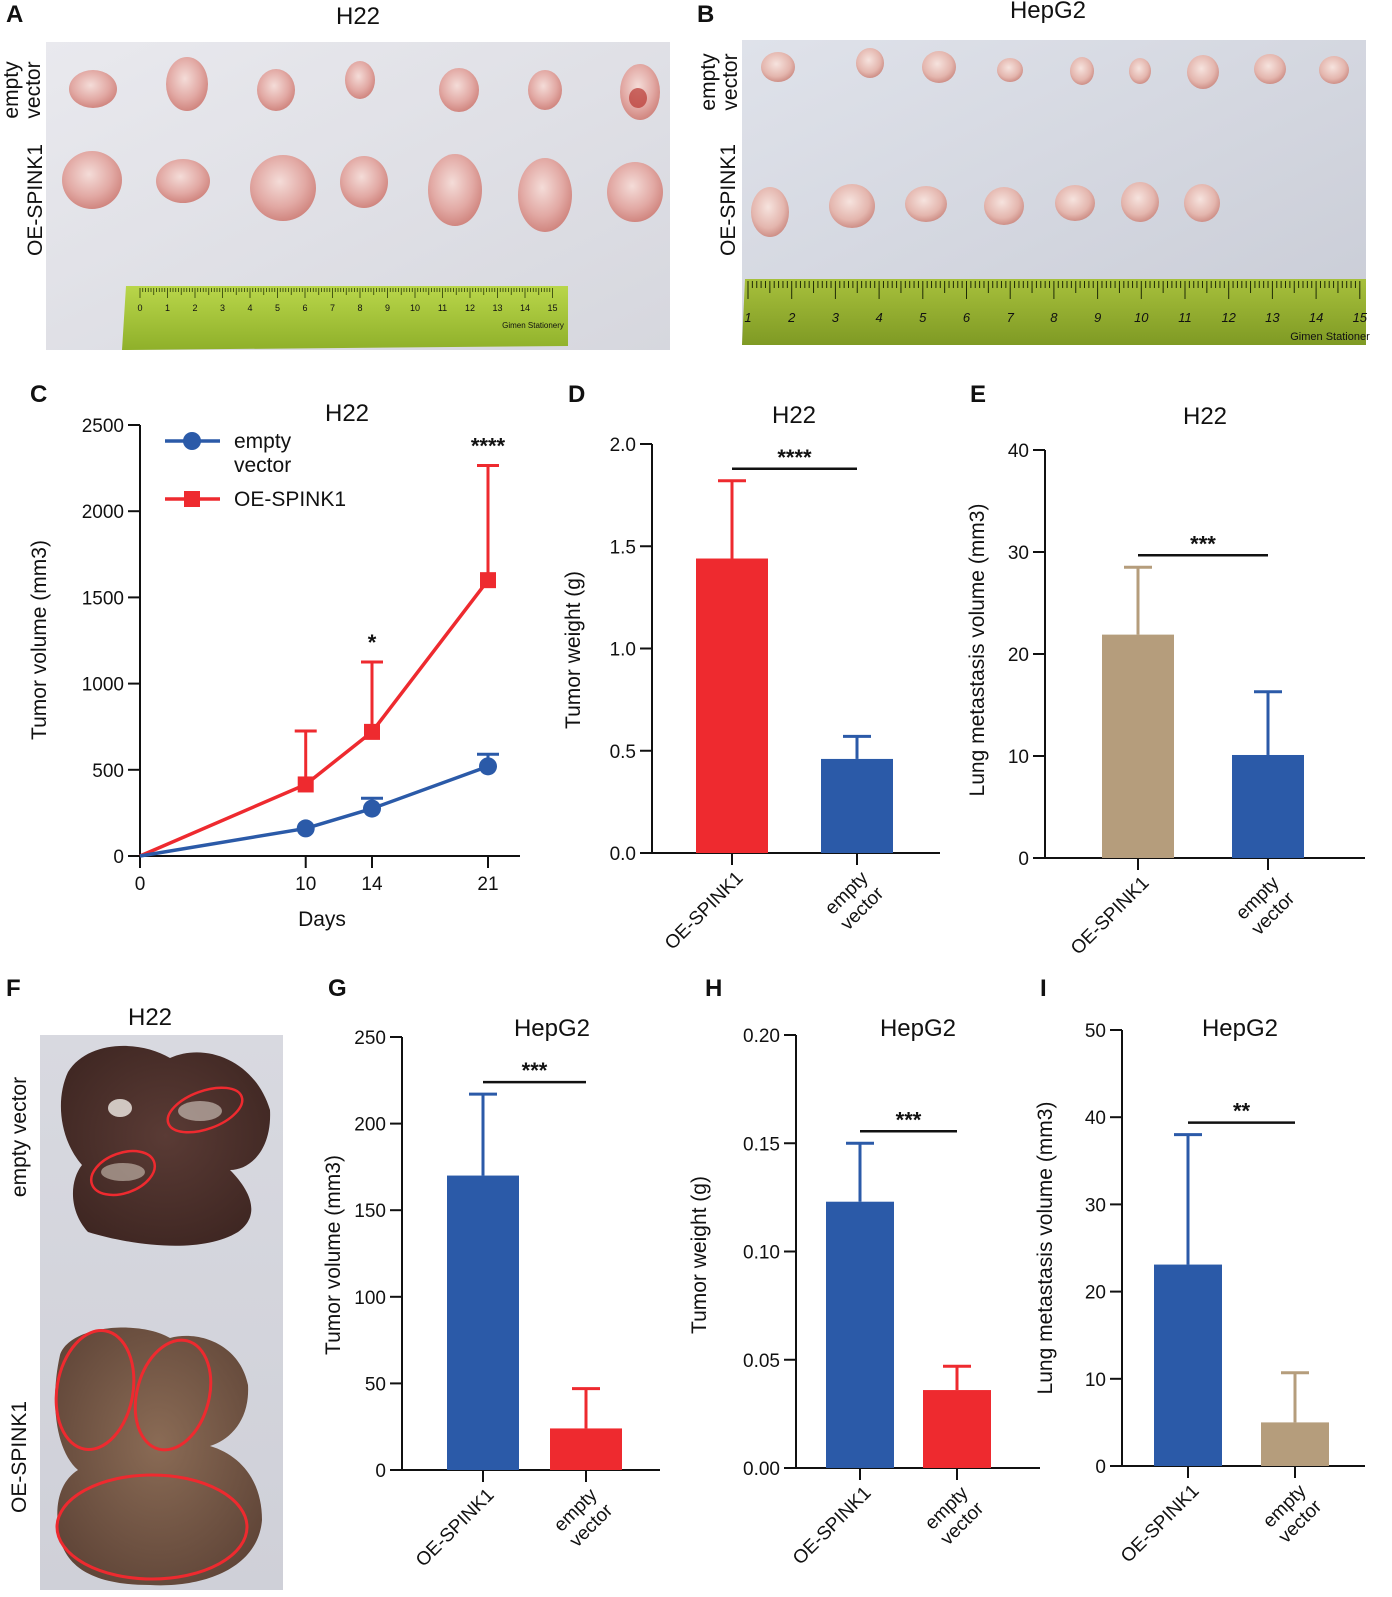 This screenshot has height=1597, width=1392. I want to click on ruler-number: 4, so click(249, 308).